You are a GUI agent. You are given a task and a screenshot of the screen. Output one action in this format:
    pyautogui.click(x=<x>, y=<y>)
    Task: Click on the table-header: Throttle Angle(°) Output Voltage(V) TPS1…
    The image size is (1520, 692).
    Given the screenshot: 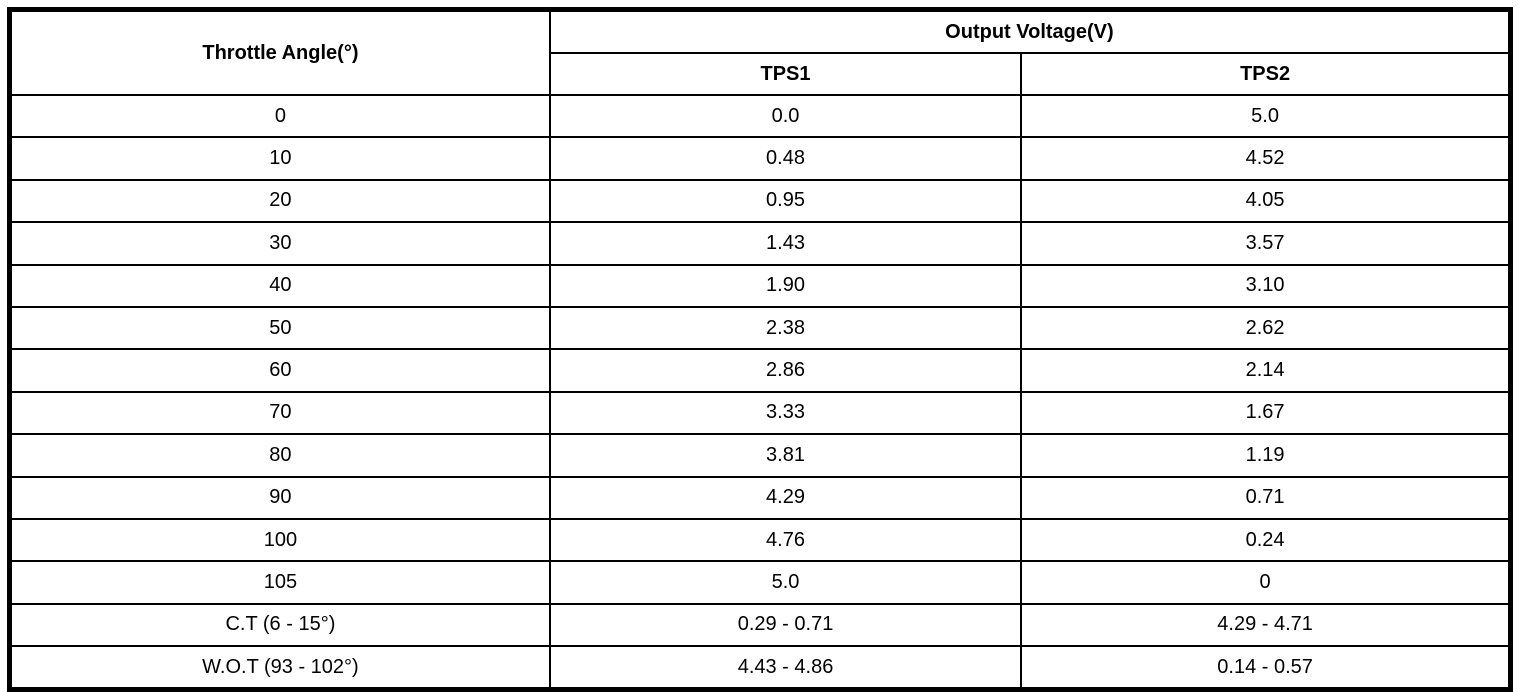 What is the action you would take?
    pyautogui.click(x=760, y=52)
    